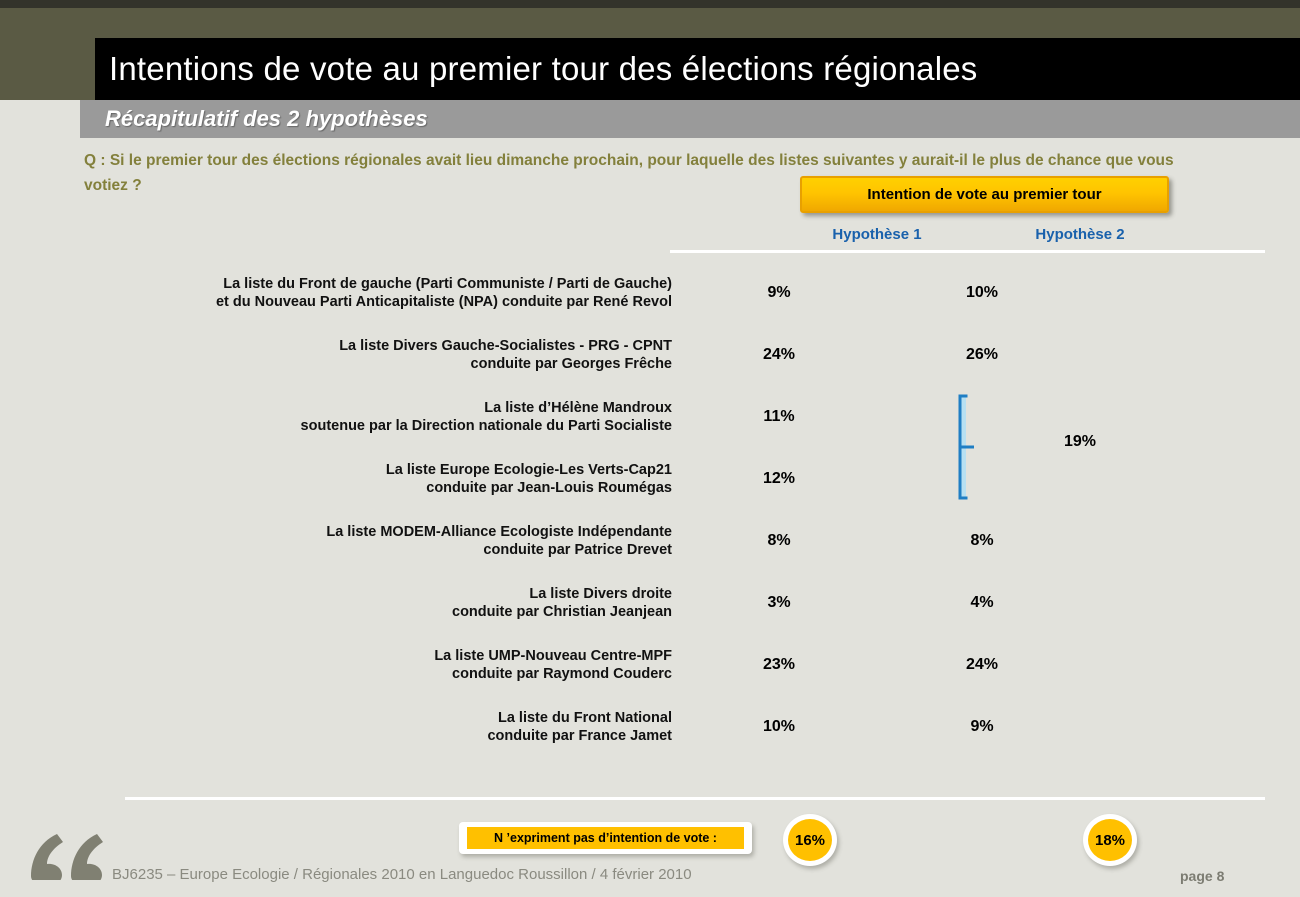  What do you see at coordinates (779, 726) in the screenshot?
I see `row-value-hypothese-1: 10%` at bounding box center [779, 726].